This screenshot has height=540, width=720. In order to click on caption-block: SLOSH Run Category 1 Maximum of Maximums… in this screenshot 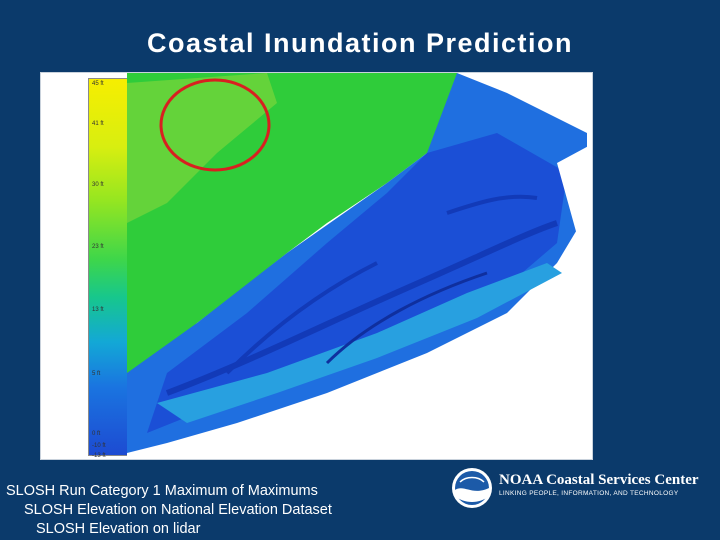, I will do `click(169, 510)`.